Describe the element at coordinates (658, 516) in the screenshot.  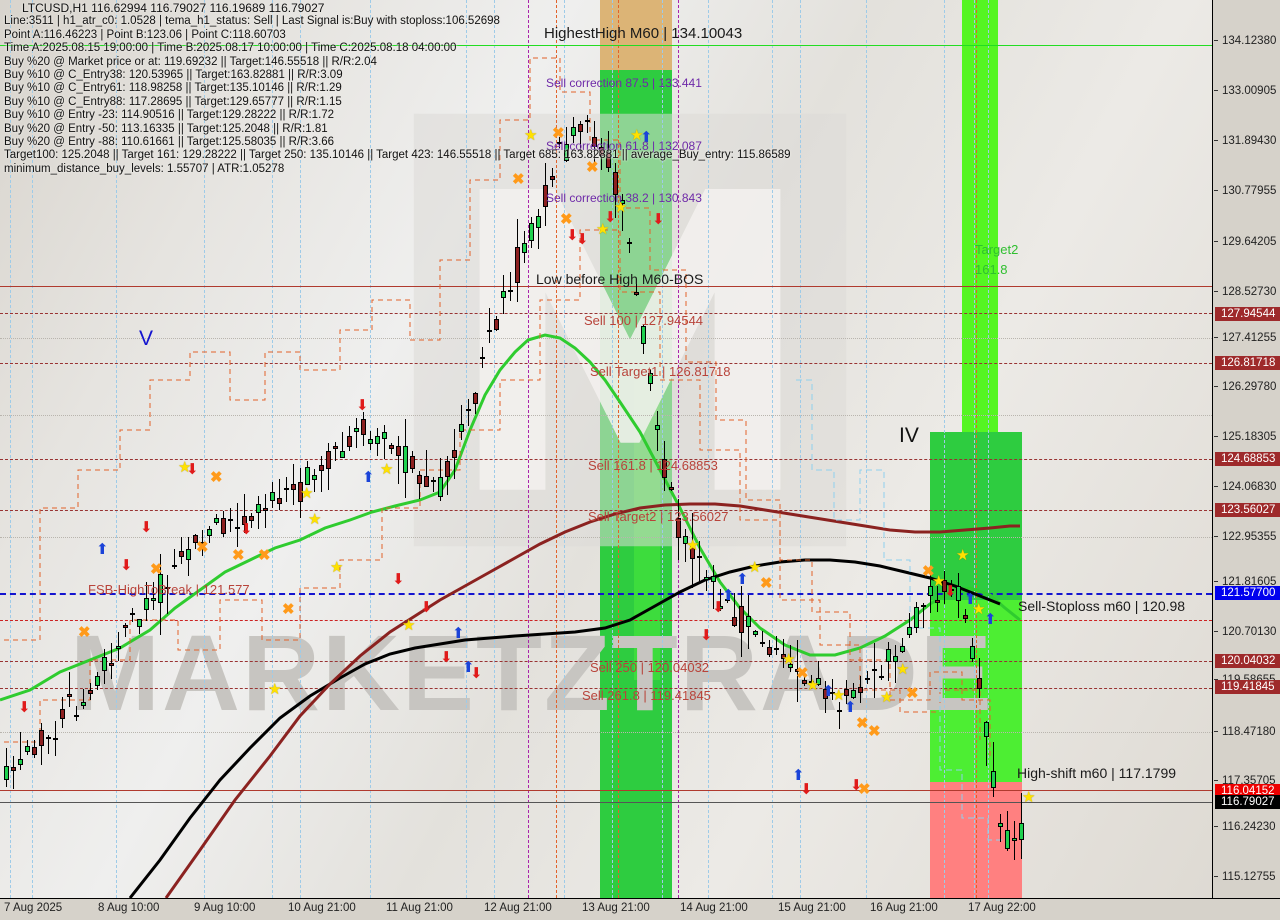
I see `annotation-sell-target2: Sell Target2 | 123.56027` at that location.